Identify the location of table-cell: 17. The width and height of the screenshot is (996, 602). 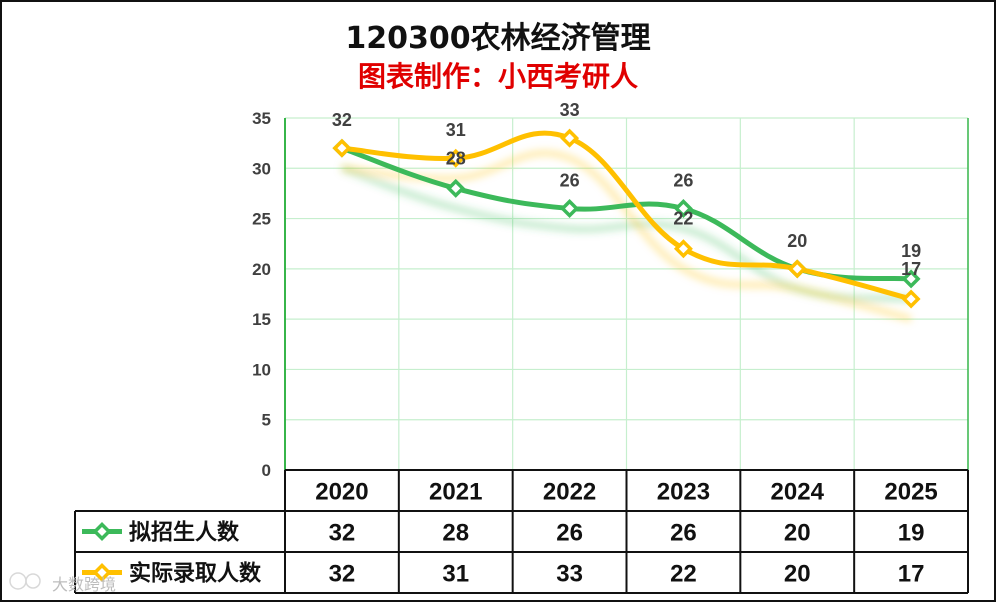
(911, 574).